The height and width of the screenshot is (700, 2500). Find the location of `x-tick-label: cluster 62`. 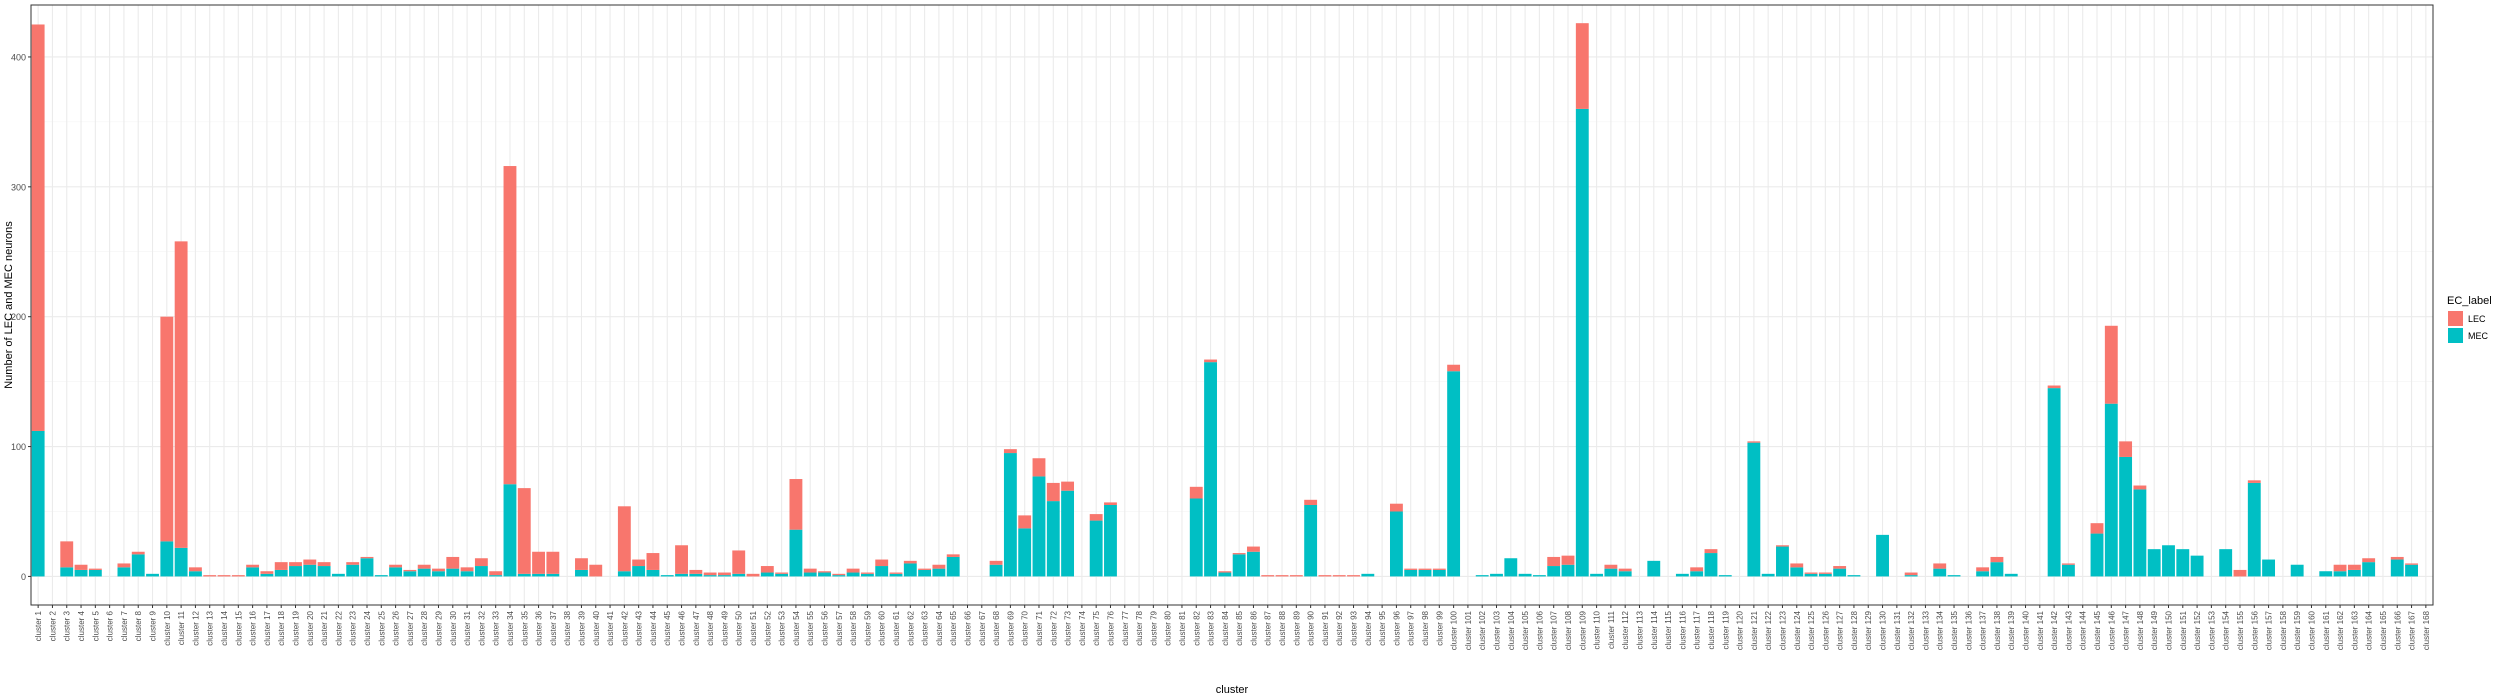

x-tick-label: cluster 62 is located at coordinates (910, 627).